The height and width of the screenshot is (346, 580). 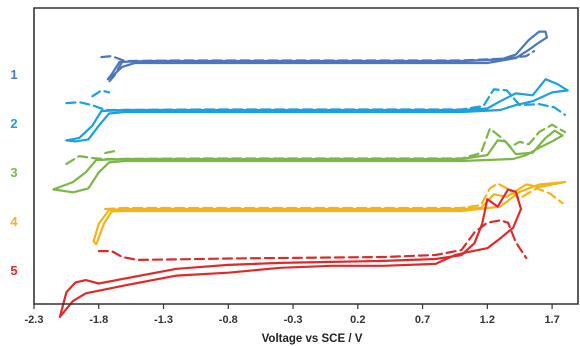 I want to click on series-2-dashed-scan-return, so click(x=101, y=93).